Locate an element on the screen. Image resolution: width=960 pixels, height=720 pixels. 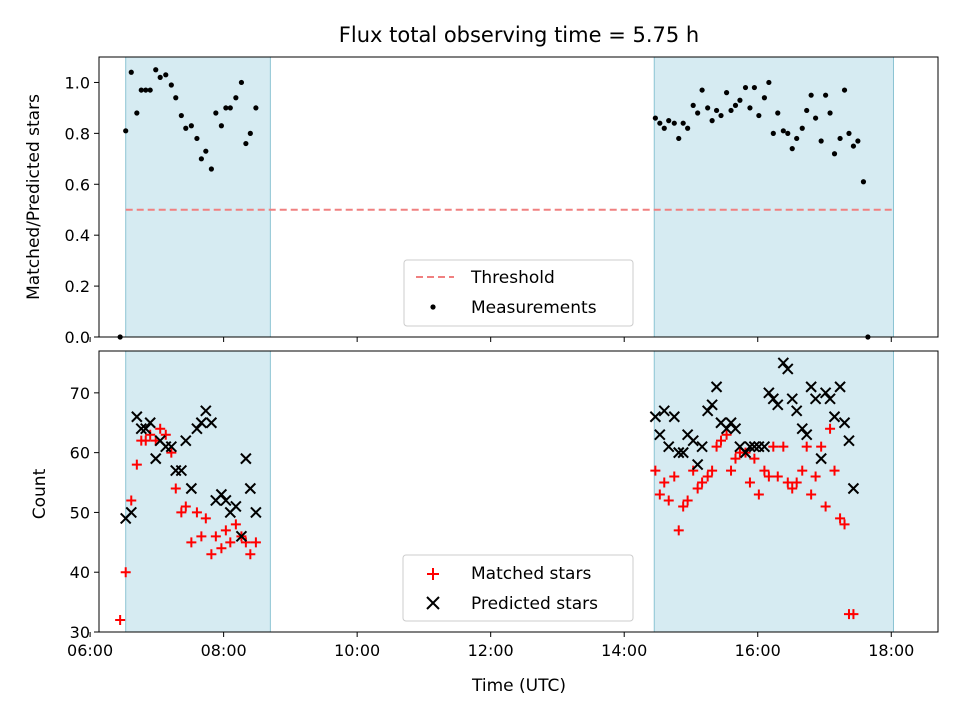
bottom-y-axis-label: Count is located at coordinates (40, 493).